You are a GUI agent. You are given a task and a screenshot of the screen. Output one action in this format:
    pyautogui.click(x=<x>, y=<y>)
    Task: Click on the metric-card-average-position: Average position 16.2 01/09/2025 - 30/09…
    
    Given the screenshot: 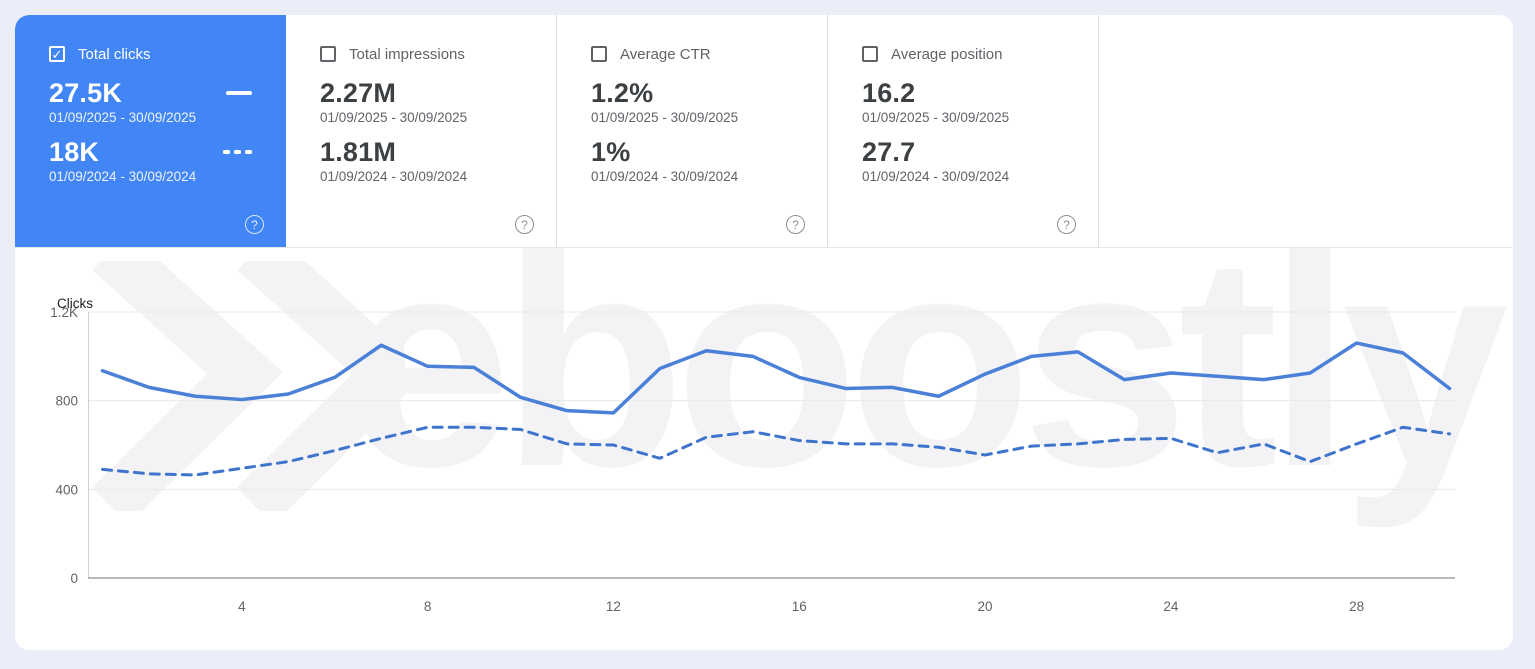 What is the action you would take?
    pyautogui.click(x=963, y=131)
    